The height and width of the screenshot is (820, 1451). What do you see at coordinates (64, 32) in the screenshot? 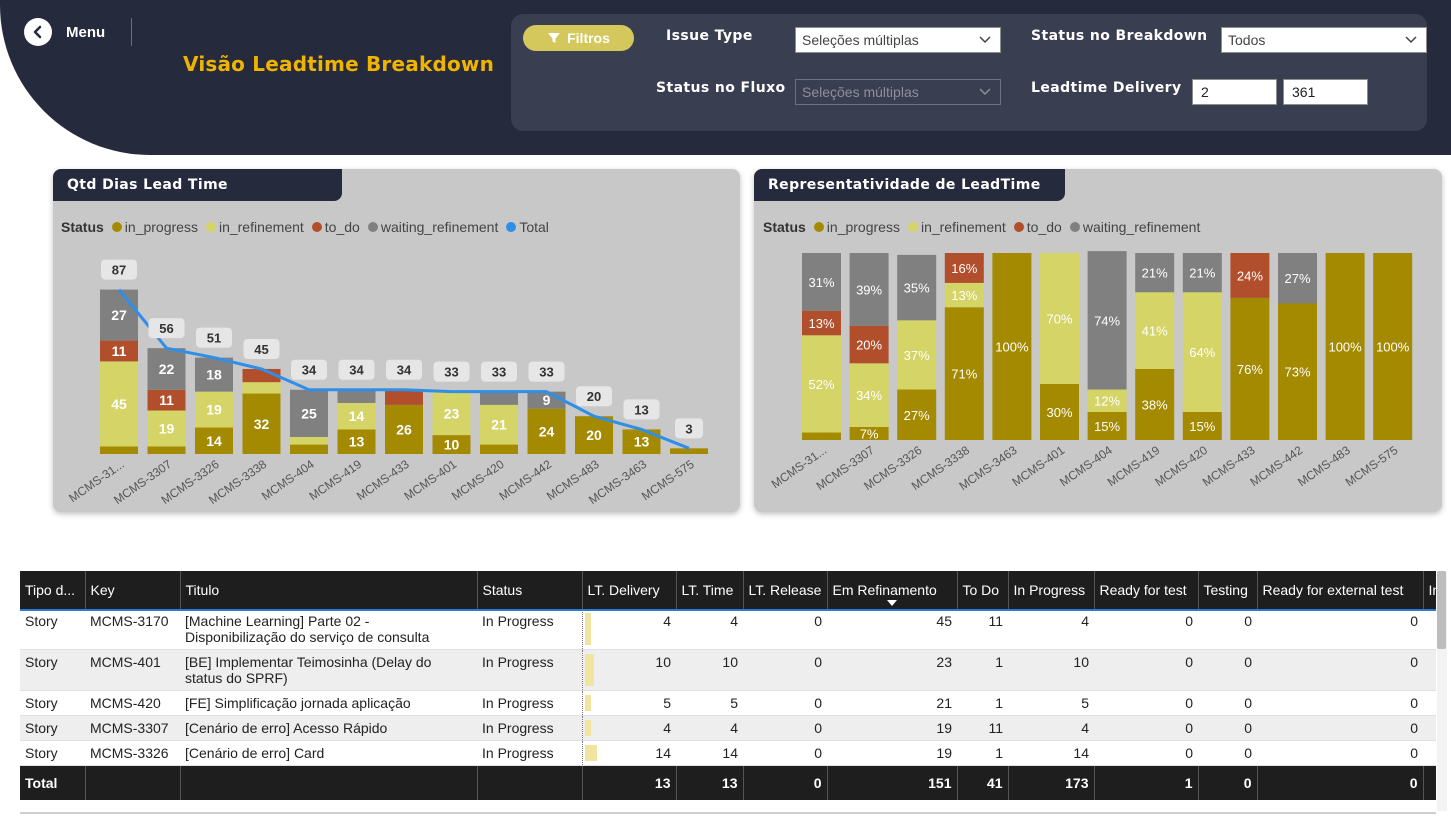
I see `menu-button: Menu` at bounding box center [64, 32].